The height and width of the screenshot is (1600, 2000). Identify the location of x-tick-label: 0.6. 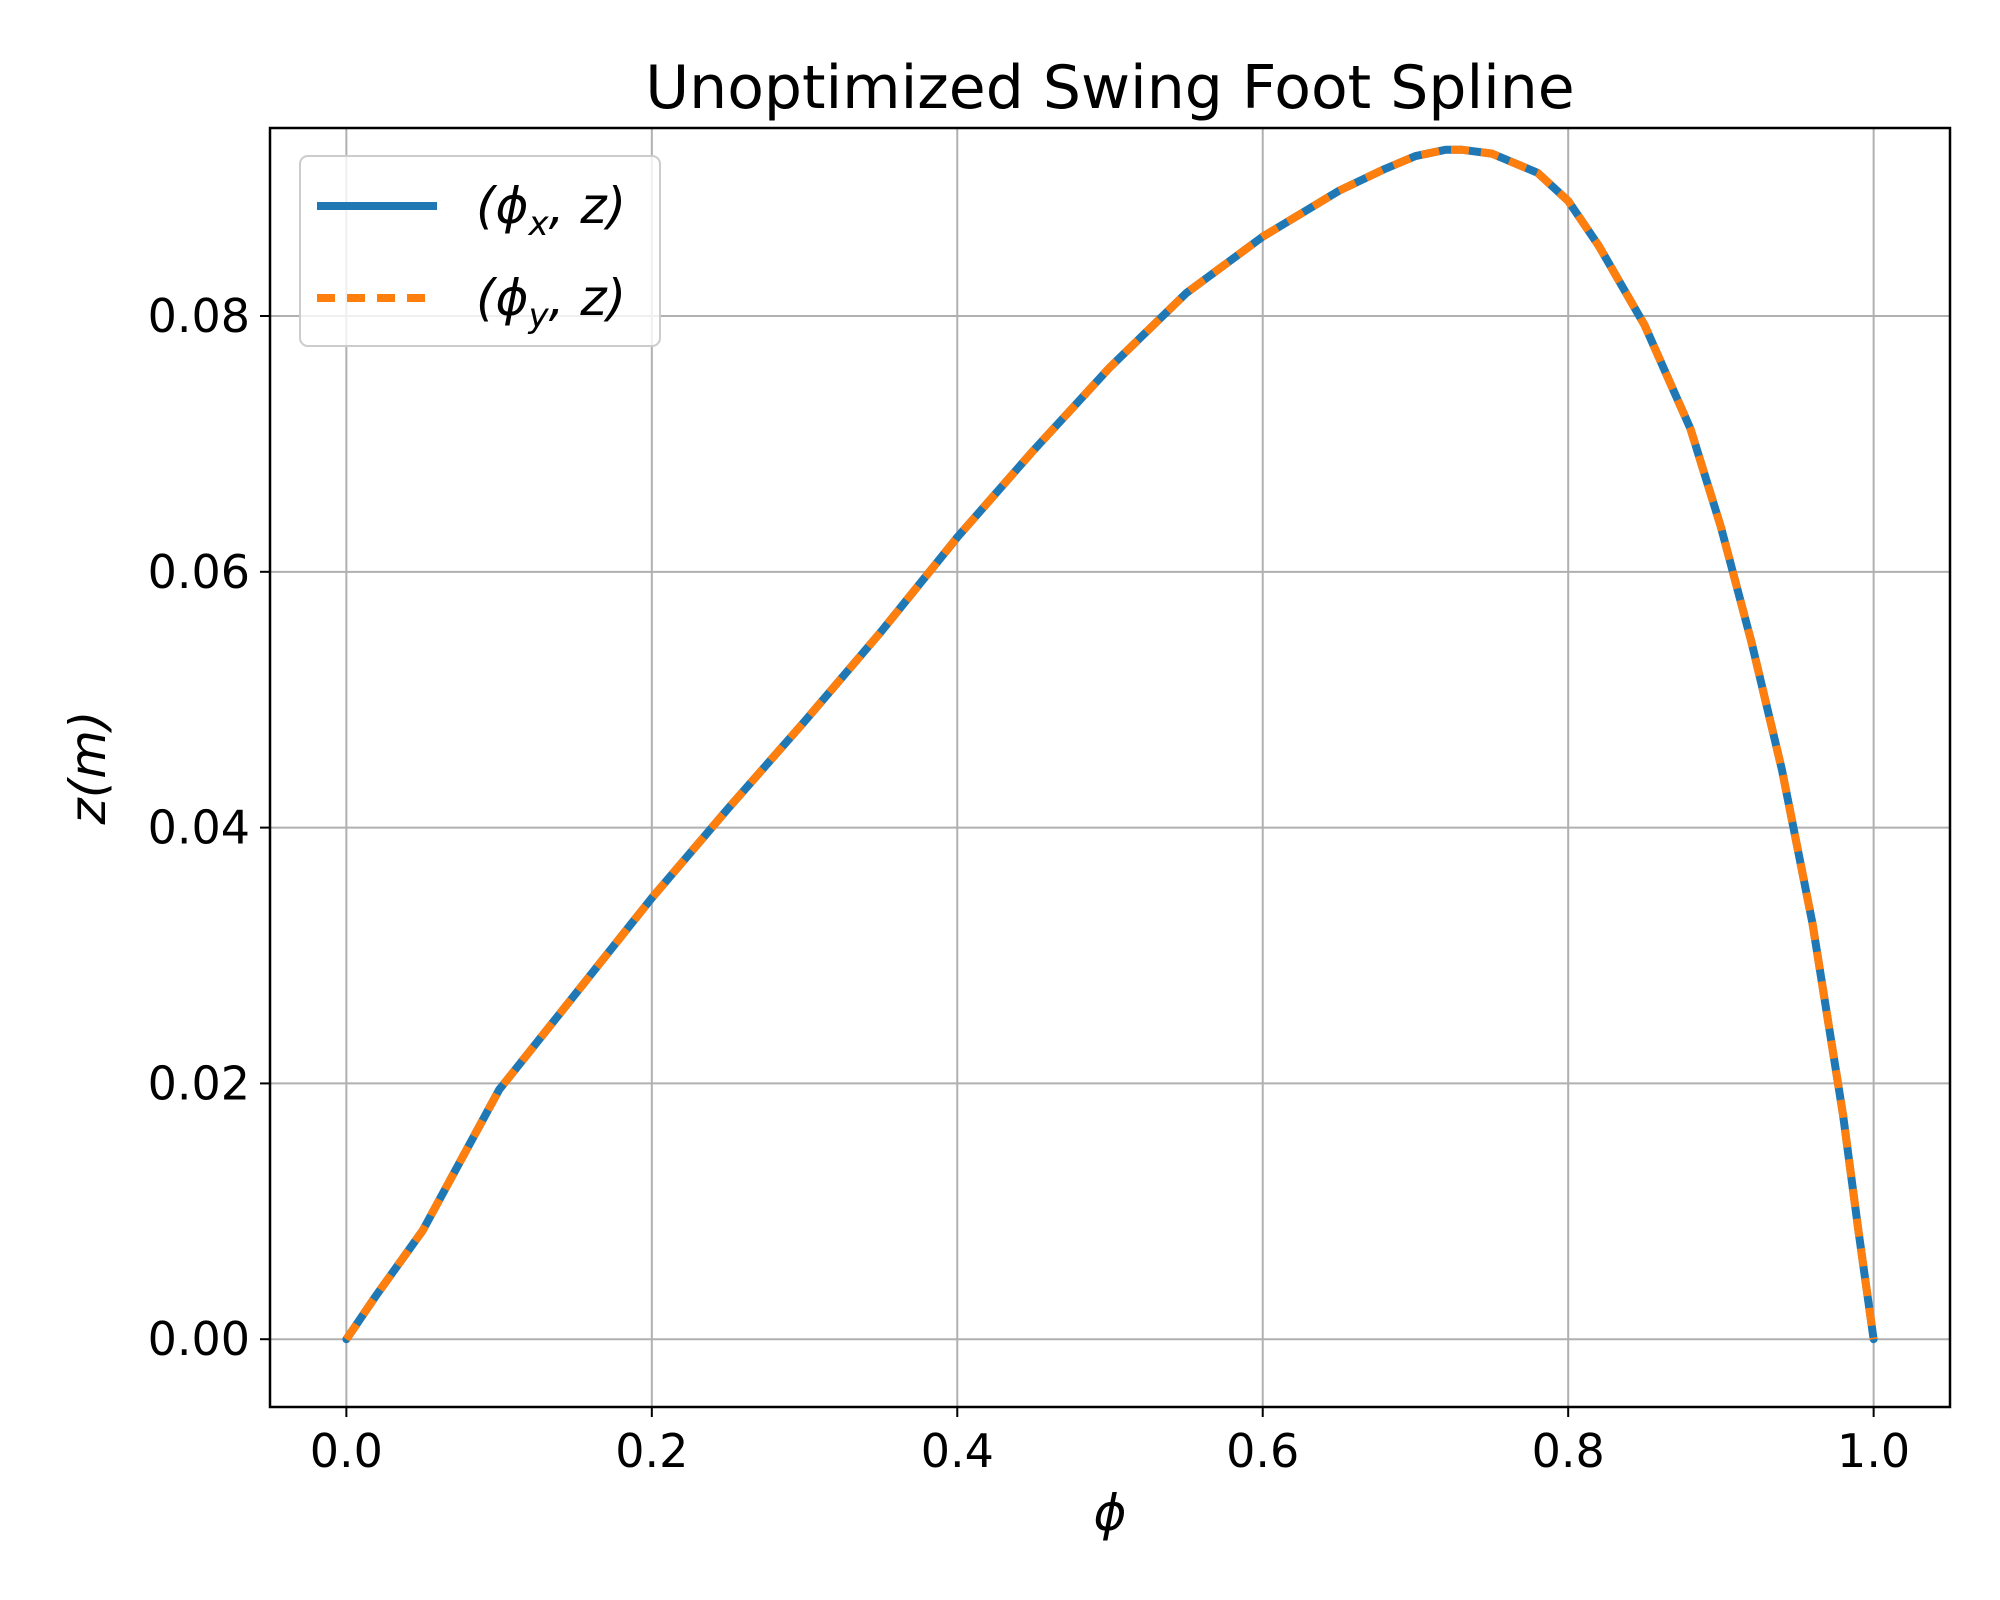
(1262, 1451).